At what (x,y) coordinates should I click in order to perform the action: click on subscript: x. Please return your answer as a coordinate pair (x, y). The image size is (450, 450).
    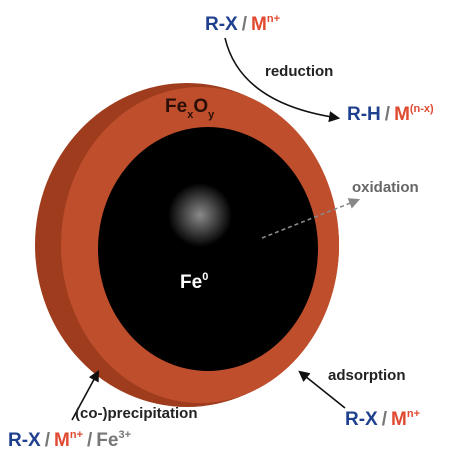
    Looking at the image, I should click on (190, 115).